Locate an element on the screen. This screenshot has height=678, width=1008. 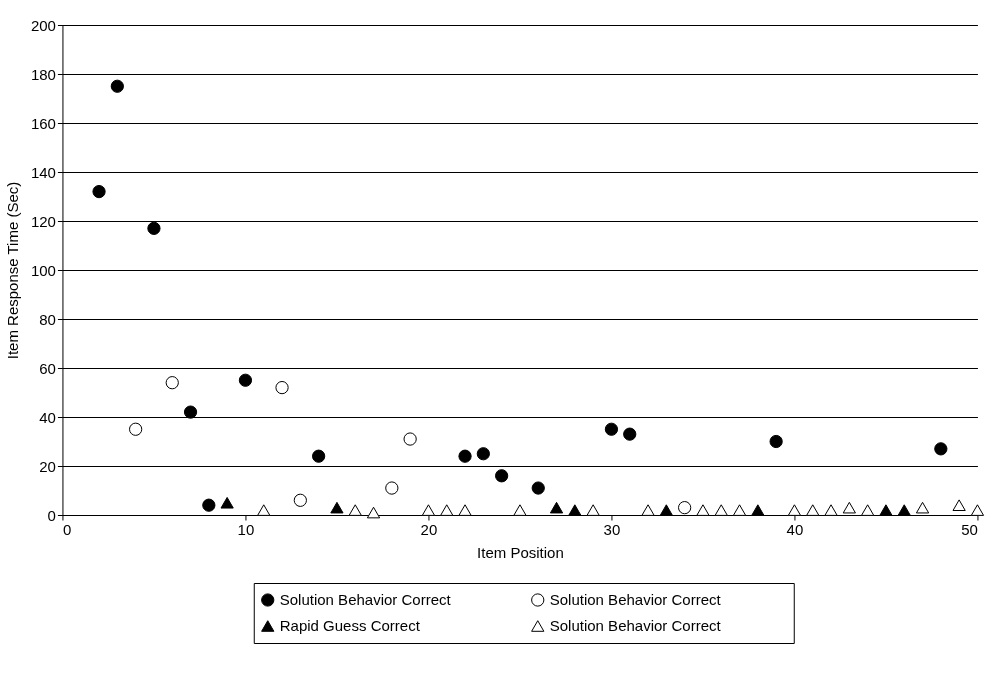
x-tick-label: 10 is located at coordinates (246, 529).